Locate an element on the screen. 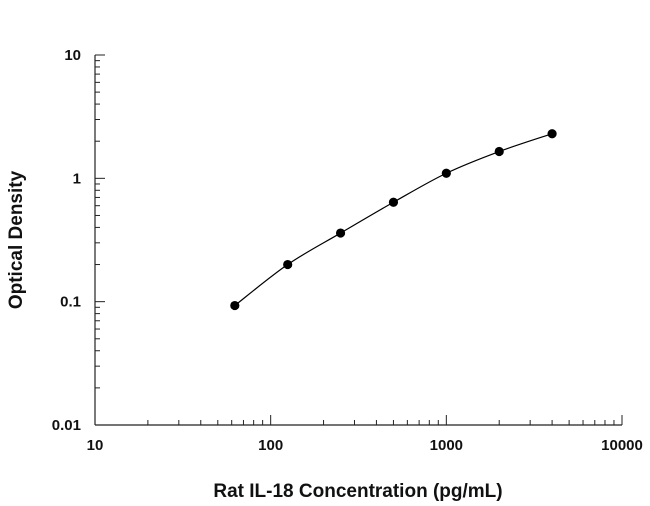  x-tick-label: 10000 is located at coordinates (622, 445).